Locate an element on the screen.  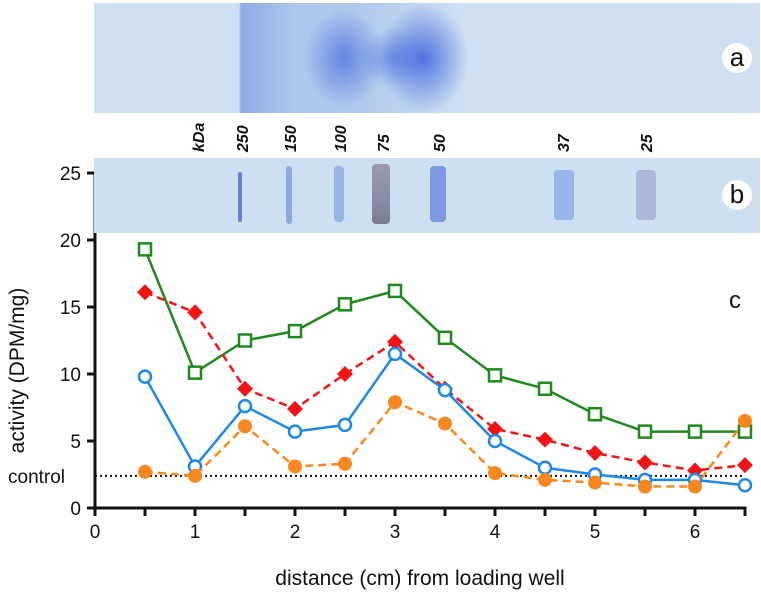
x-tick-label: 1 is located at coordinates (195, 532).